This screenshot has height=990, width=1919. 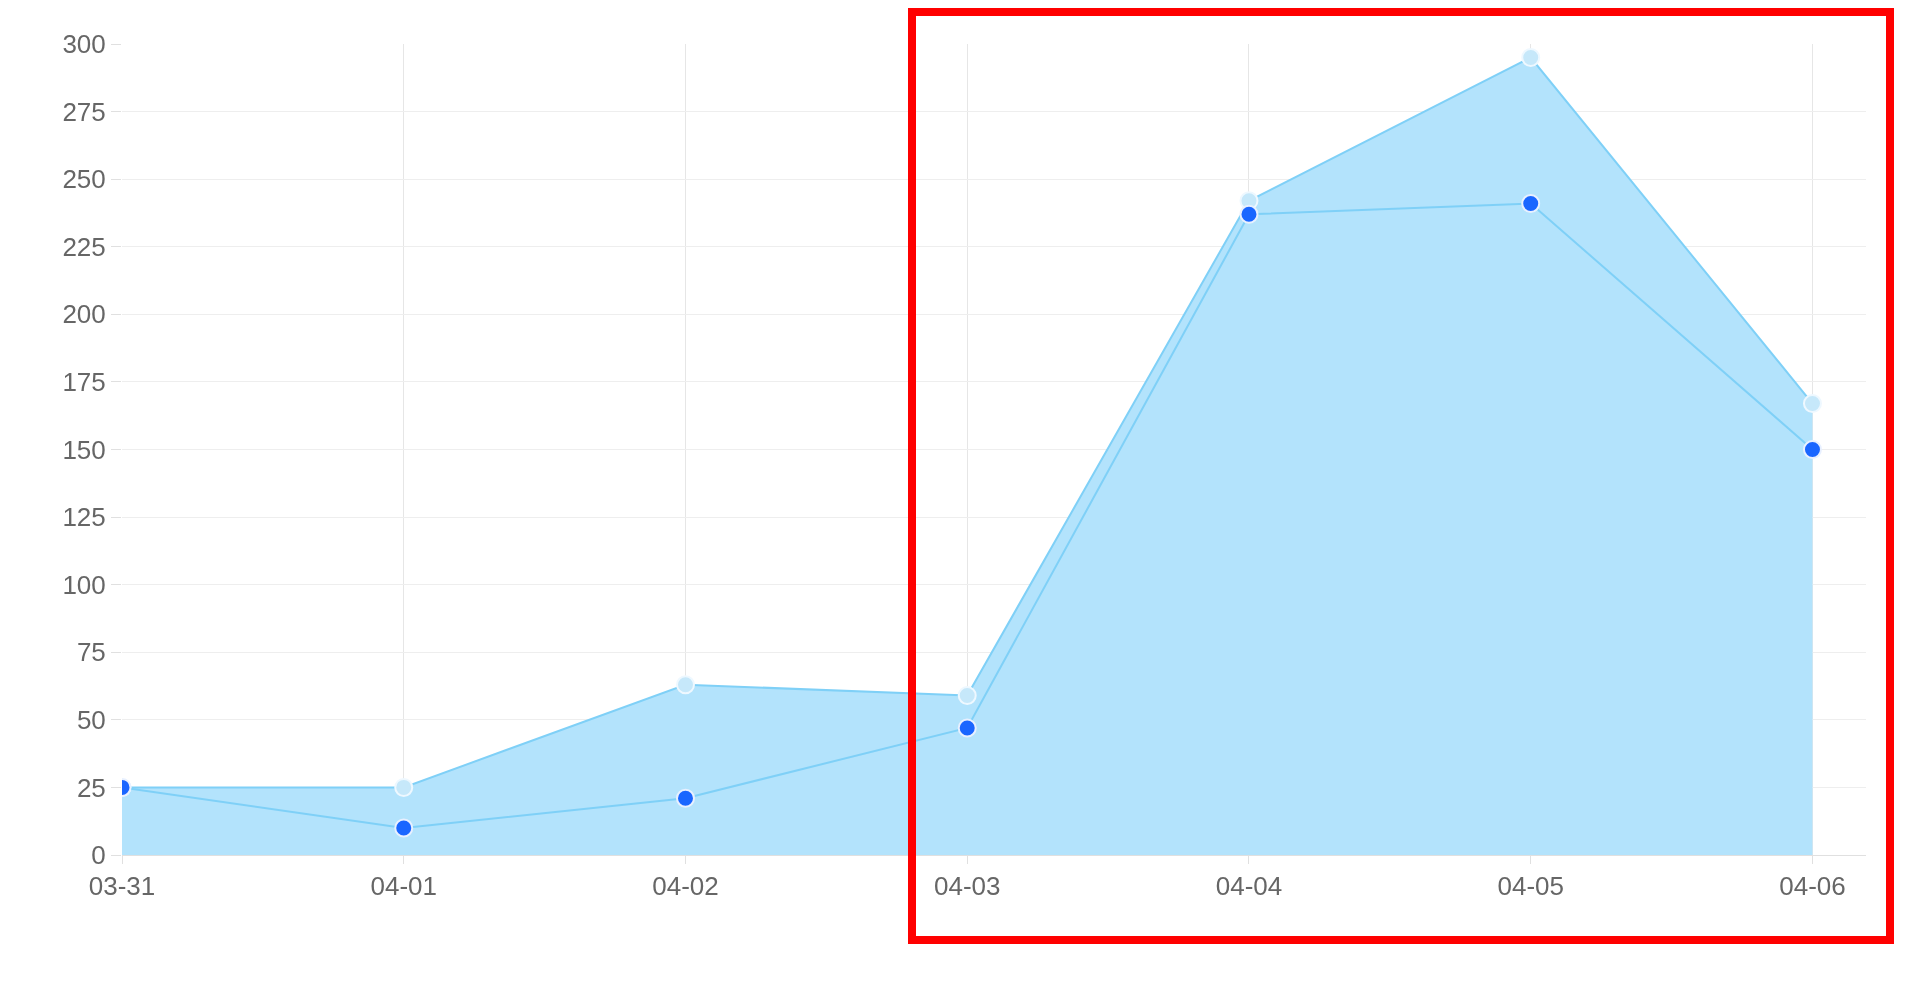 I want to click on y-tick-label: 0, so click(x=98, y=855).